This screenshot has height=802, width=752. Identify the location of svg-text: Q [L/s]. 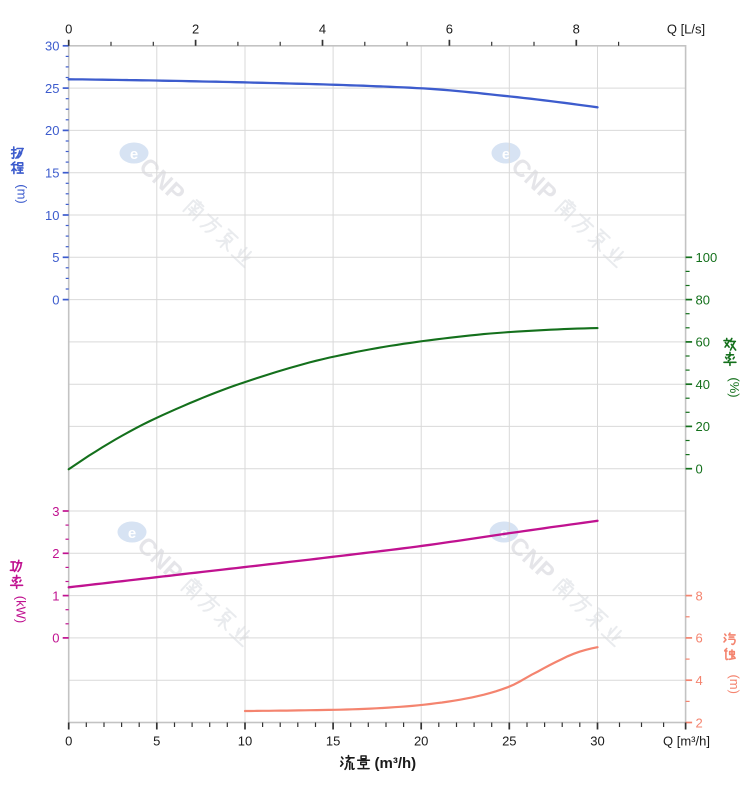
(686, 29).